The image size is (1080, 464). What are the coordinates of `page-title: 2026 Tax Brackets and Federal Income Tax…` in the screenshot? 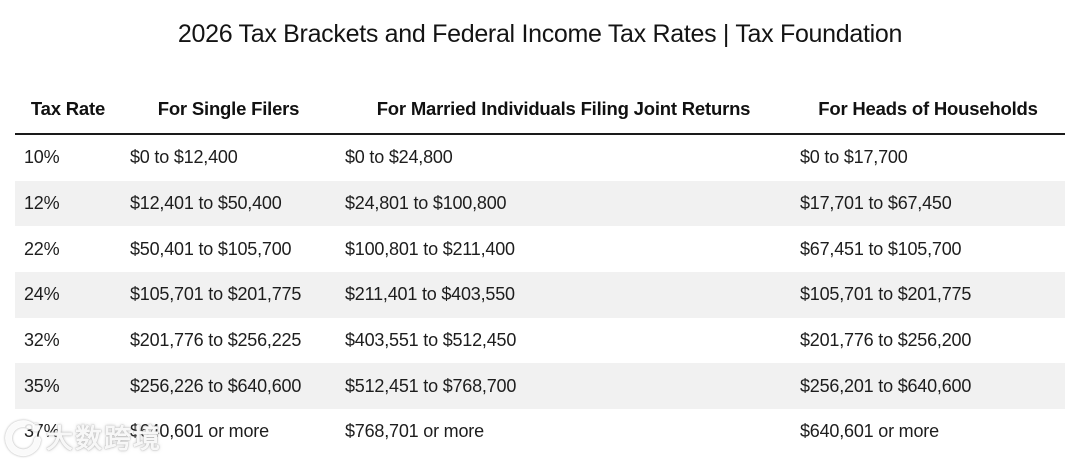 It's located at (540, 34).